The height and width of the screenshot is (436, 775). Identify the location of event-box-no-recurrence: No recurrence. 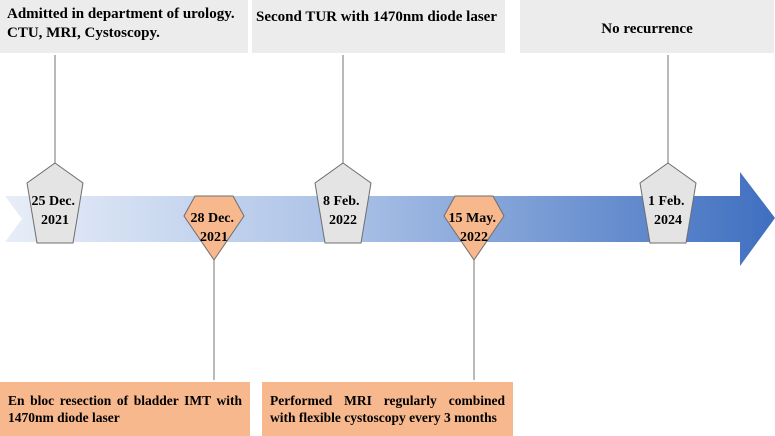
(647, 26).